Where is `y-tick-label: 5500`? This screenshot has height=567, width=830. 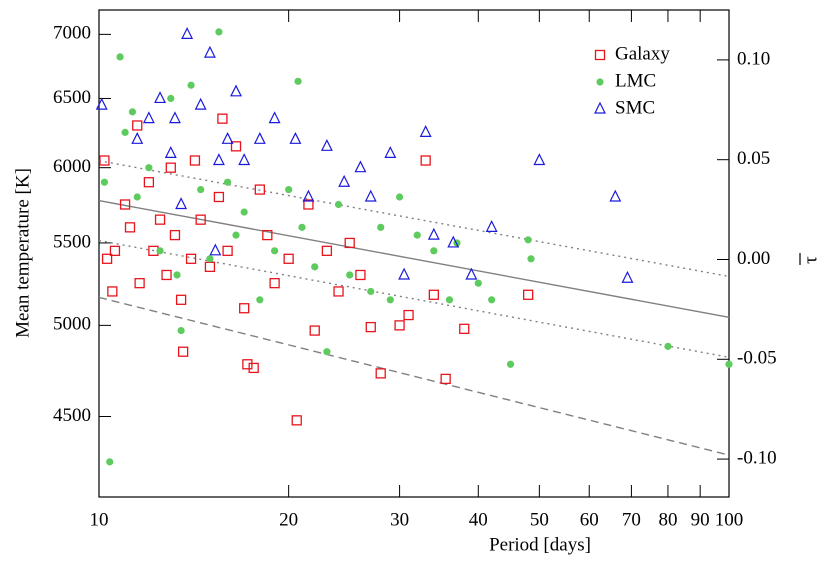
y-tick-label: 5500 is located at coordinates (72, 241).